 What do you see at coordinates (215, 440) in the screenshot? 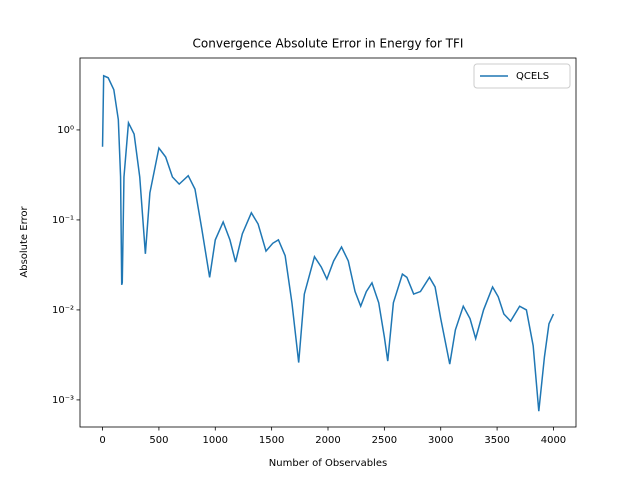
I see `x-tick-label: 1000` at bounding box center [215, 440].